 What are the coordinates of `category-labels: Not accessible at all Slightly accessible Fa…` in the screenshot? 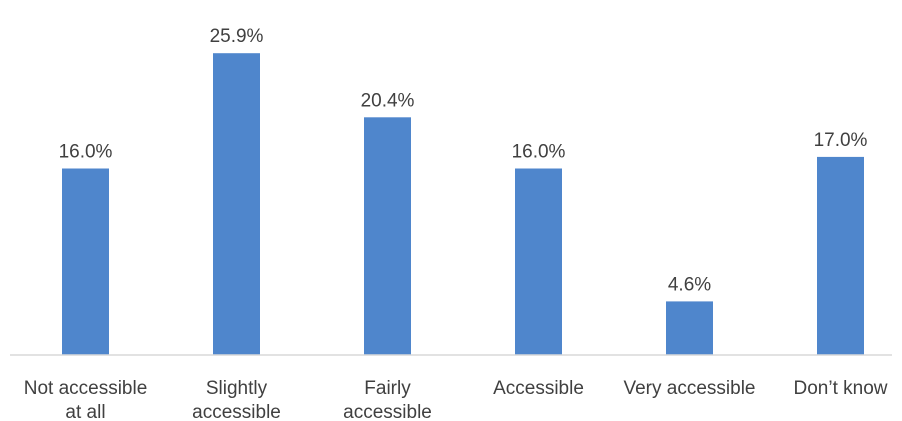 It's located at (456, 399).